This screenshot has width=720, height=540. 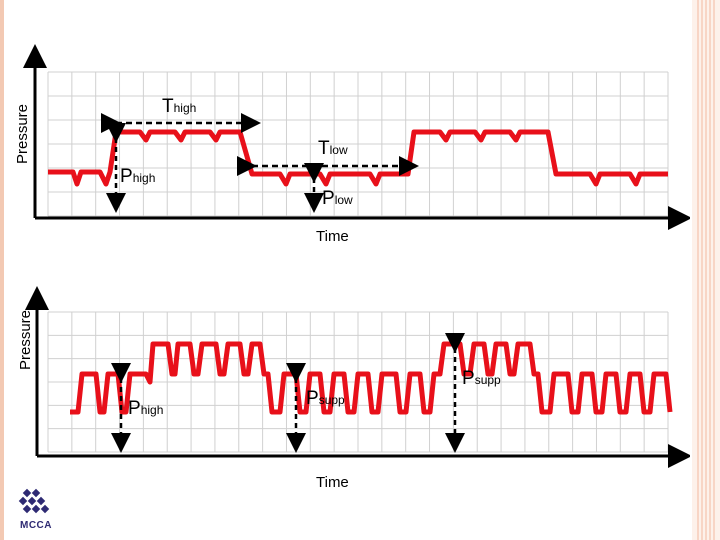 I want to click on p-supp-label-2: Psupp, so click(x=481, y=378).